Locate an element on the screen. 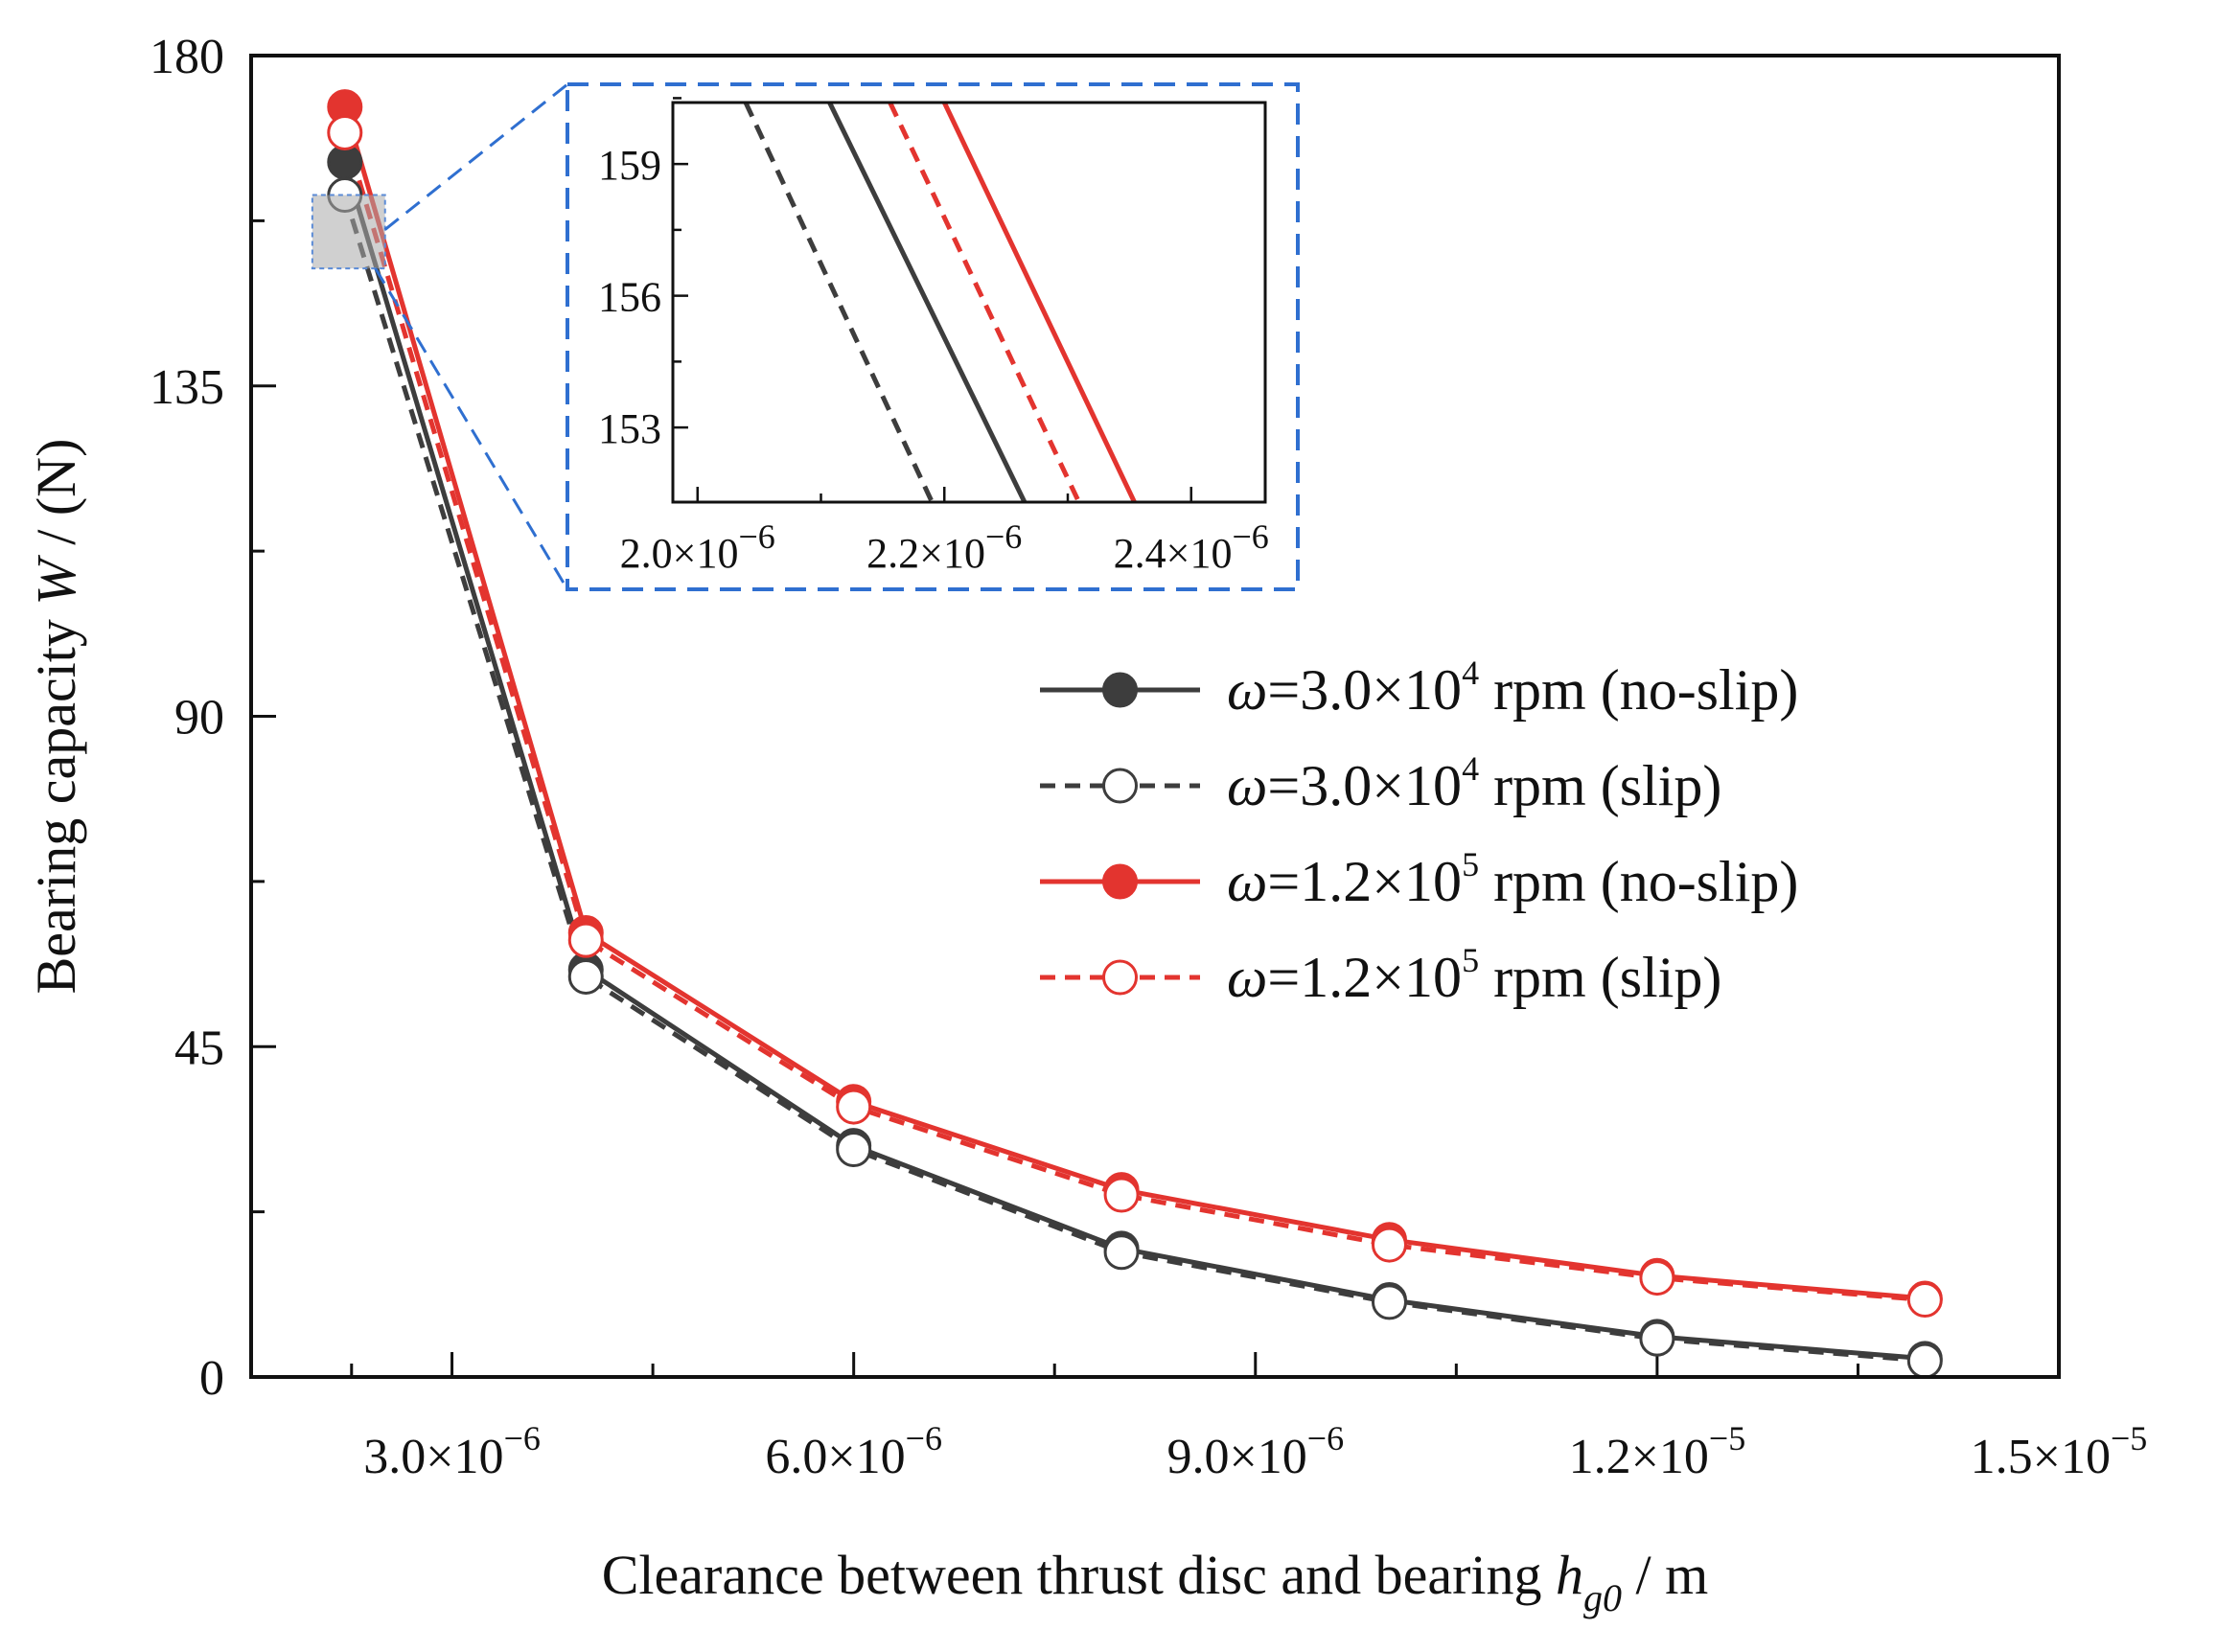  x-axis-title-unit: / m is located at coordinates (1665, 1575).